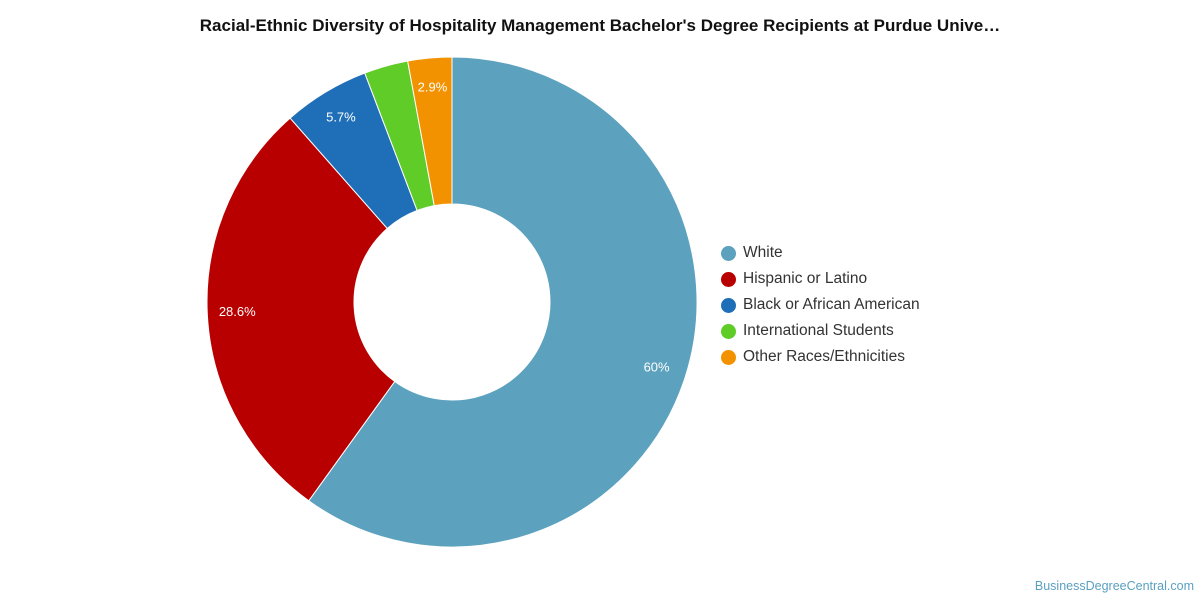  What do you see at coordinates (341, 116) in the screenshot?
I see `slice-data-label: 5.7%` at bounding box center [341, 116].